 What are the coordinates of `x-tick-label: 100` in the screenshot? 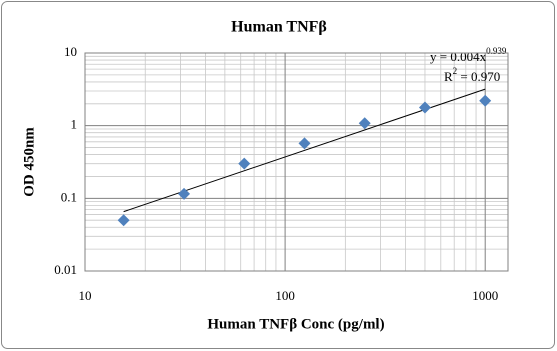 It's located at (285, 295).